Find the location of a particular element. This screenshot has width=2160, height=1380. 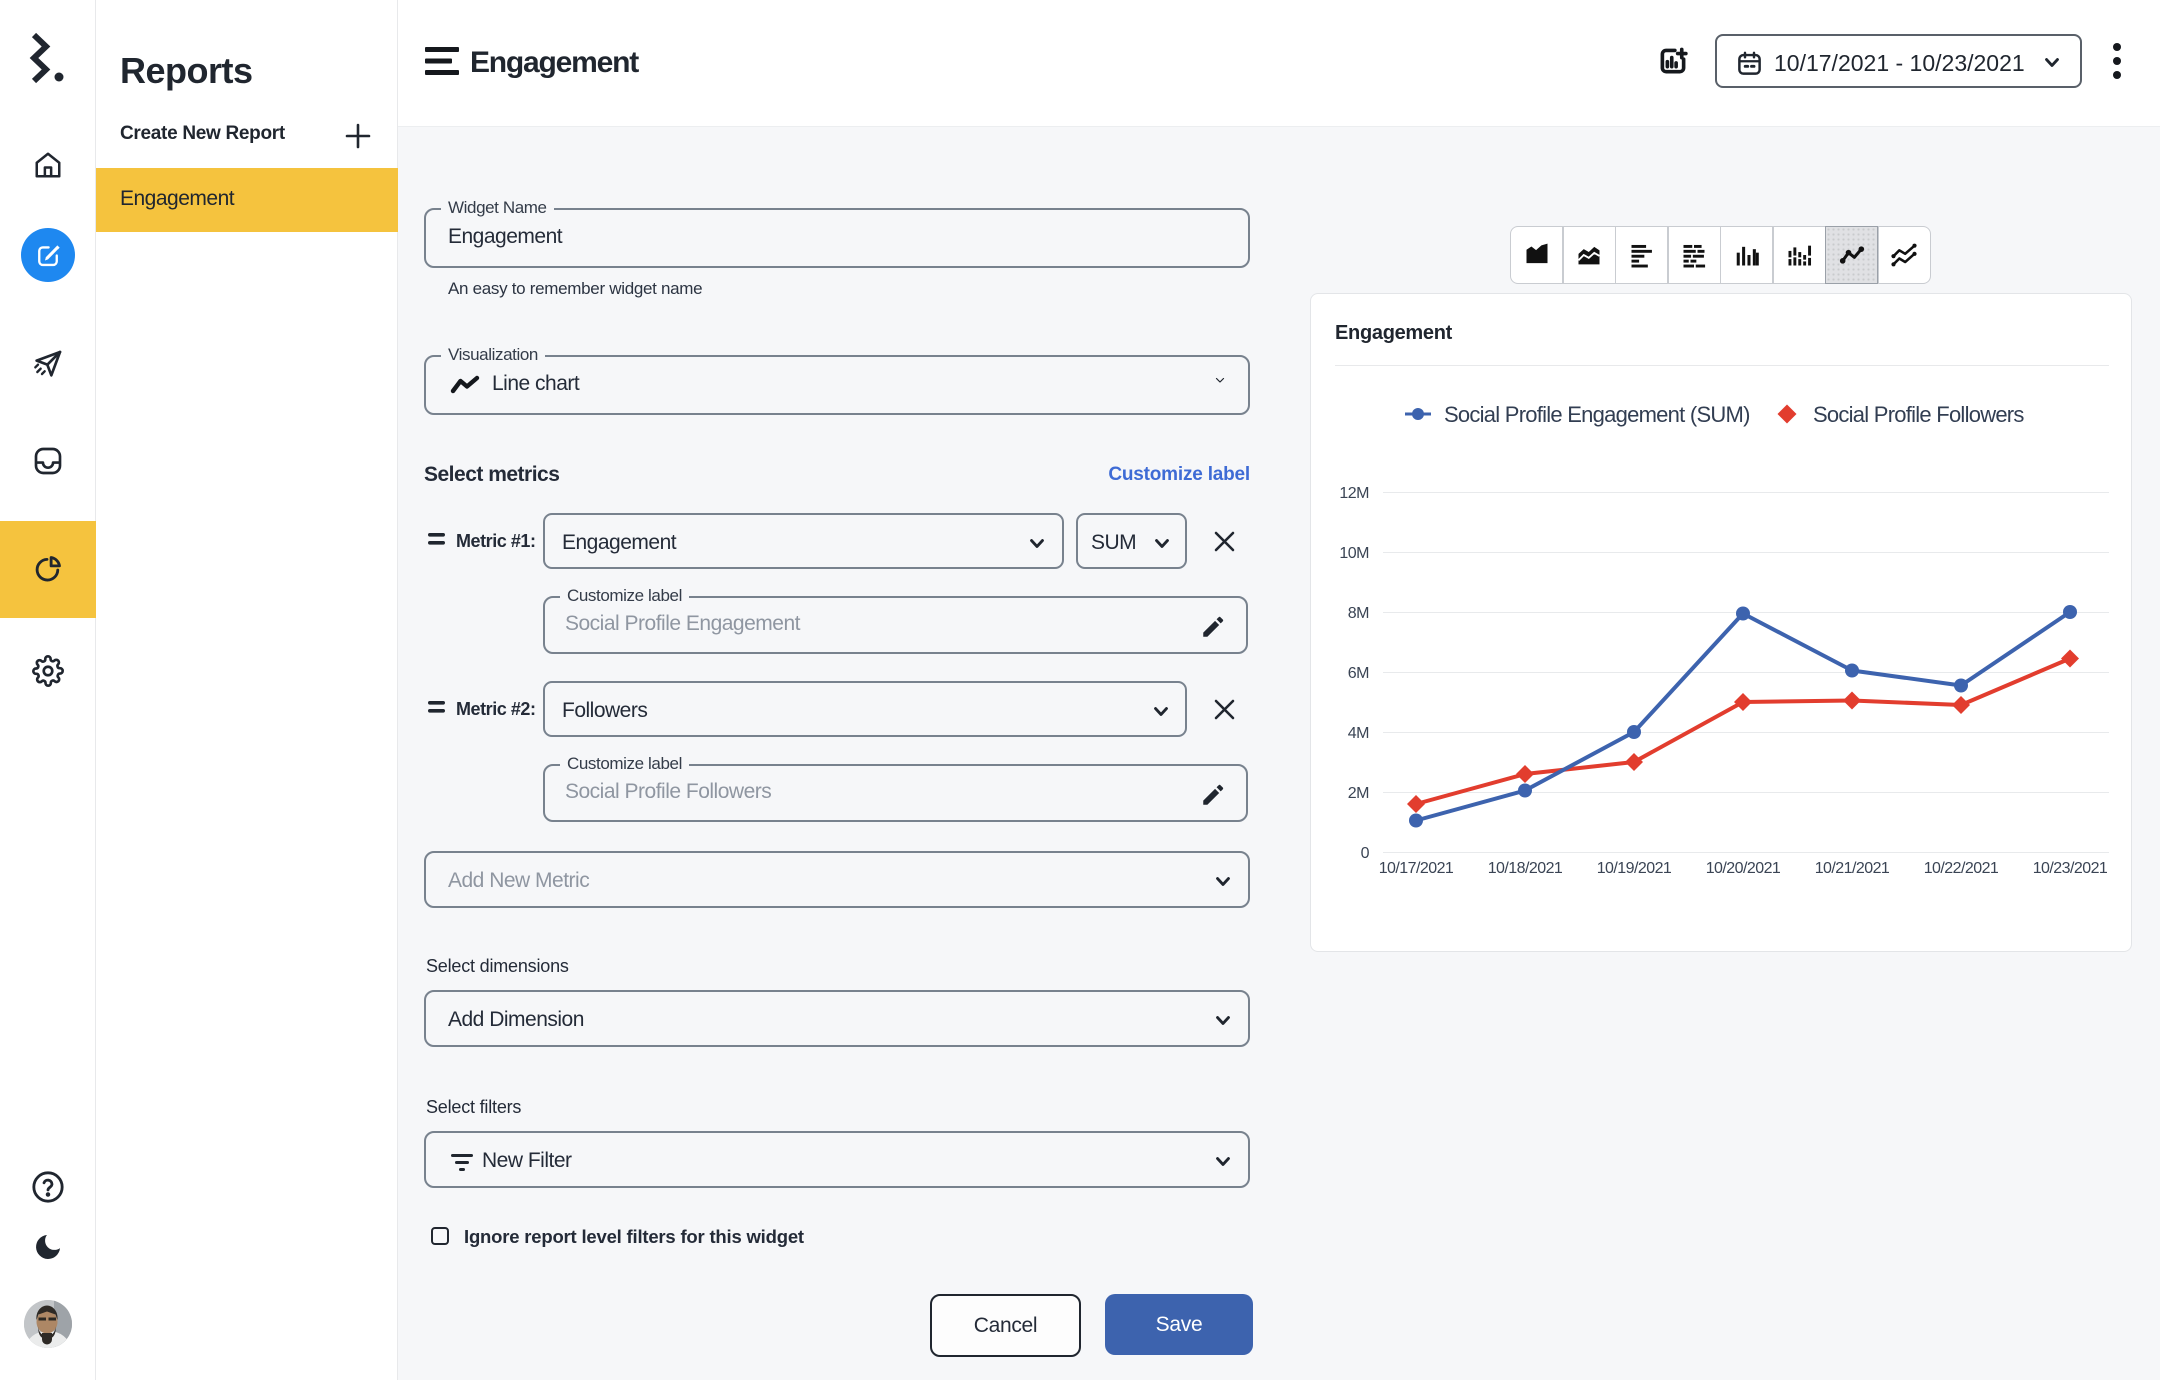

svg-text: 10/20/2021 is located at coordinates (1743, 868).